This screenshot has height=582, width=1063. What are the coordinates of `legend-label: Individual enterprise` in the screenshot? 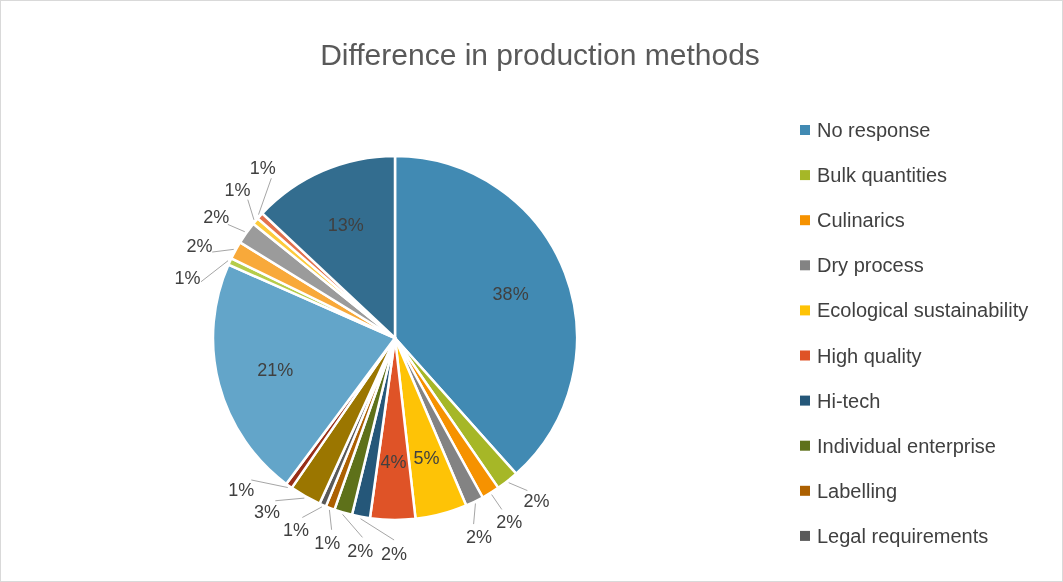 It's located at (906, 445).